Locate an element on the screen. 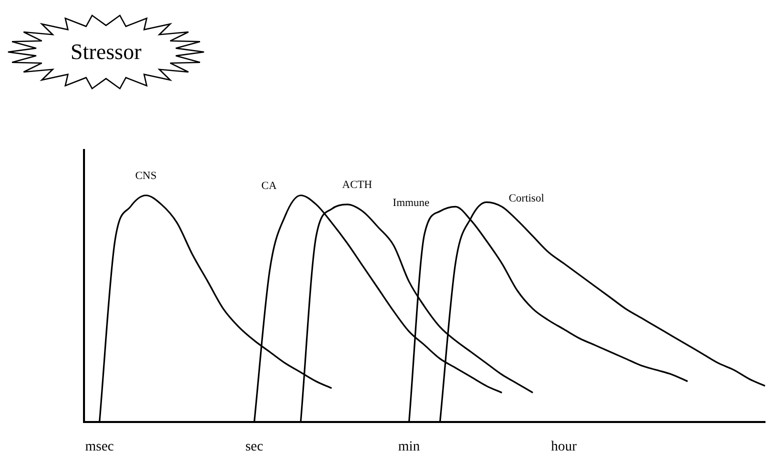 This screenshot has width=781, height=475. series-label: ACTH is located at coordinates (357, 184).